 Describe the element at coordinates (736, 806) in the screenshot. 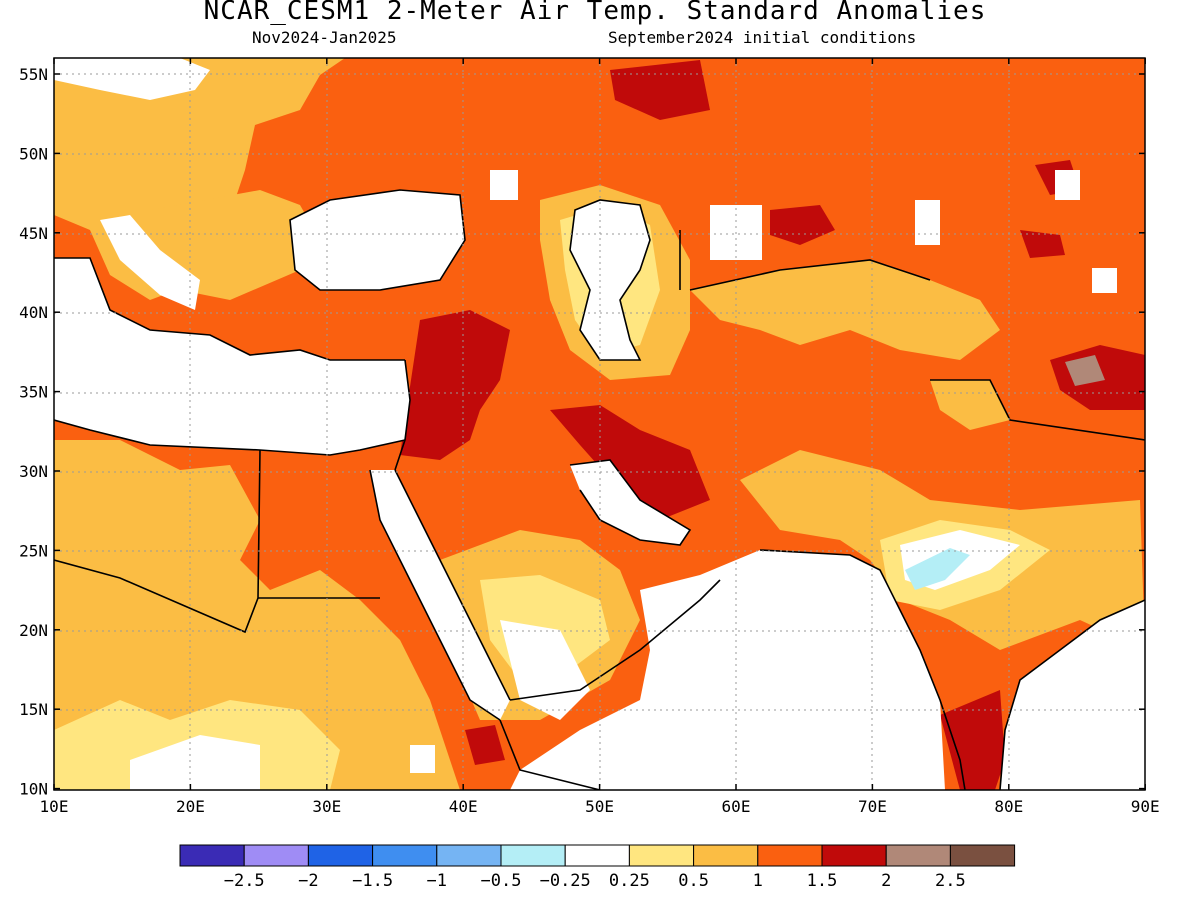

I see `lon-label: 60E` at that location.